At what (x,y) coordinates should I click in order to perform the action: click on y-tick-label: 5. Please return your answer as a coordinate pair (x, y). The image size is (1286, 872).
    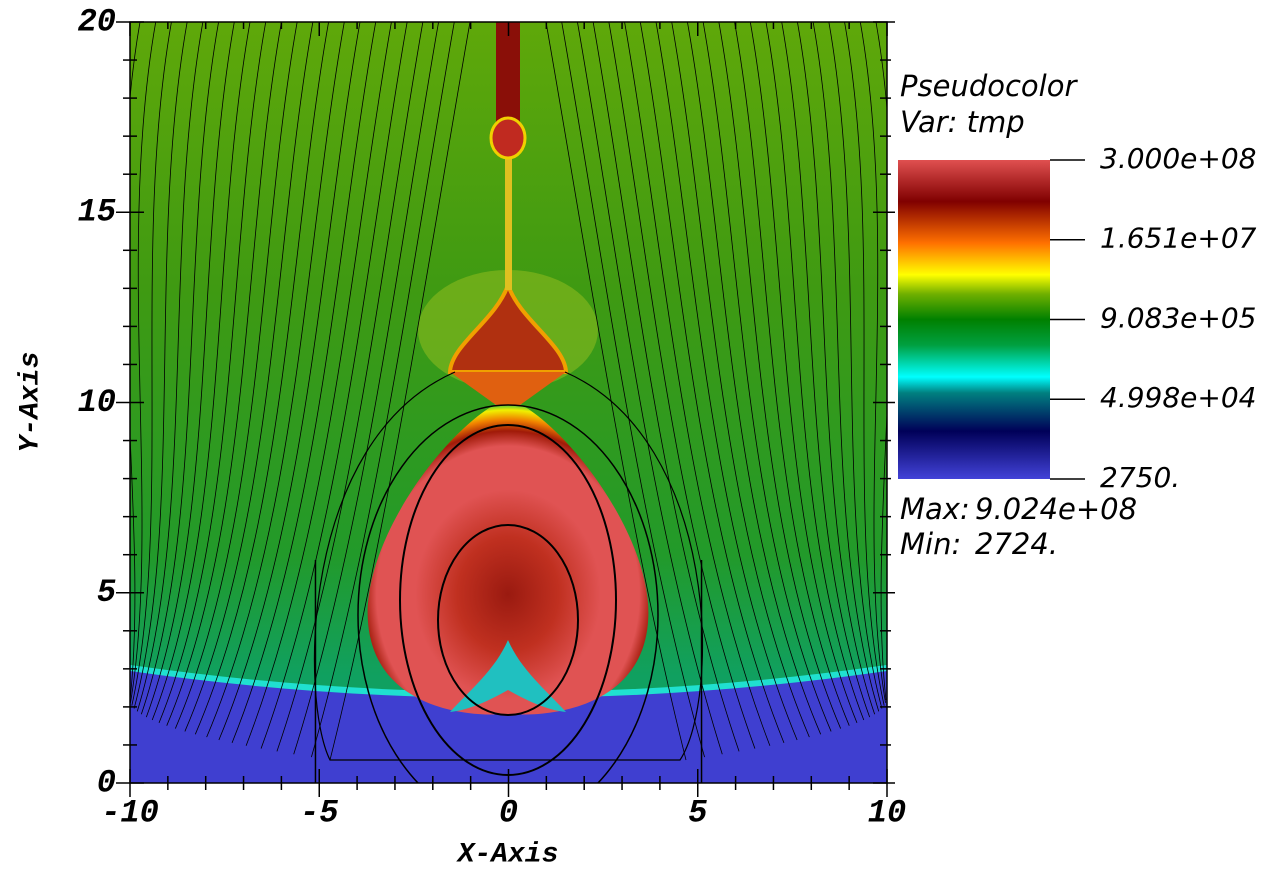
    Looking at the image, I should click on (106, 592).